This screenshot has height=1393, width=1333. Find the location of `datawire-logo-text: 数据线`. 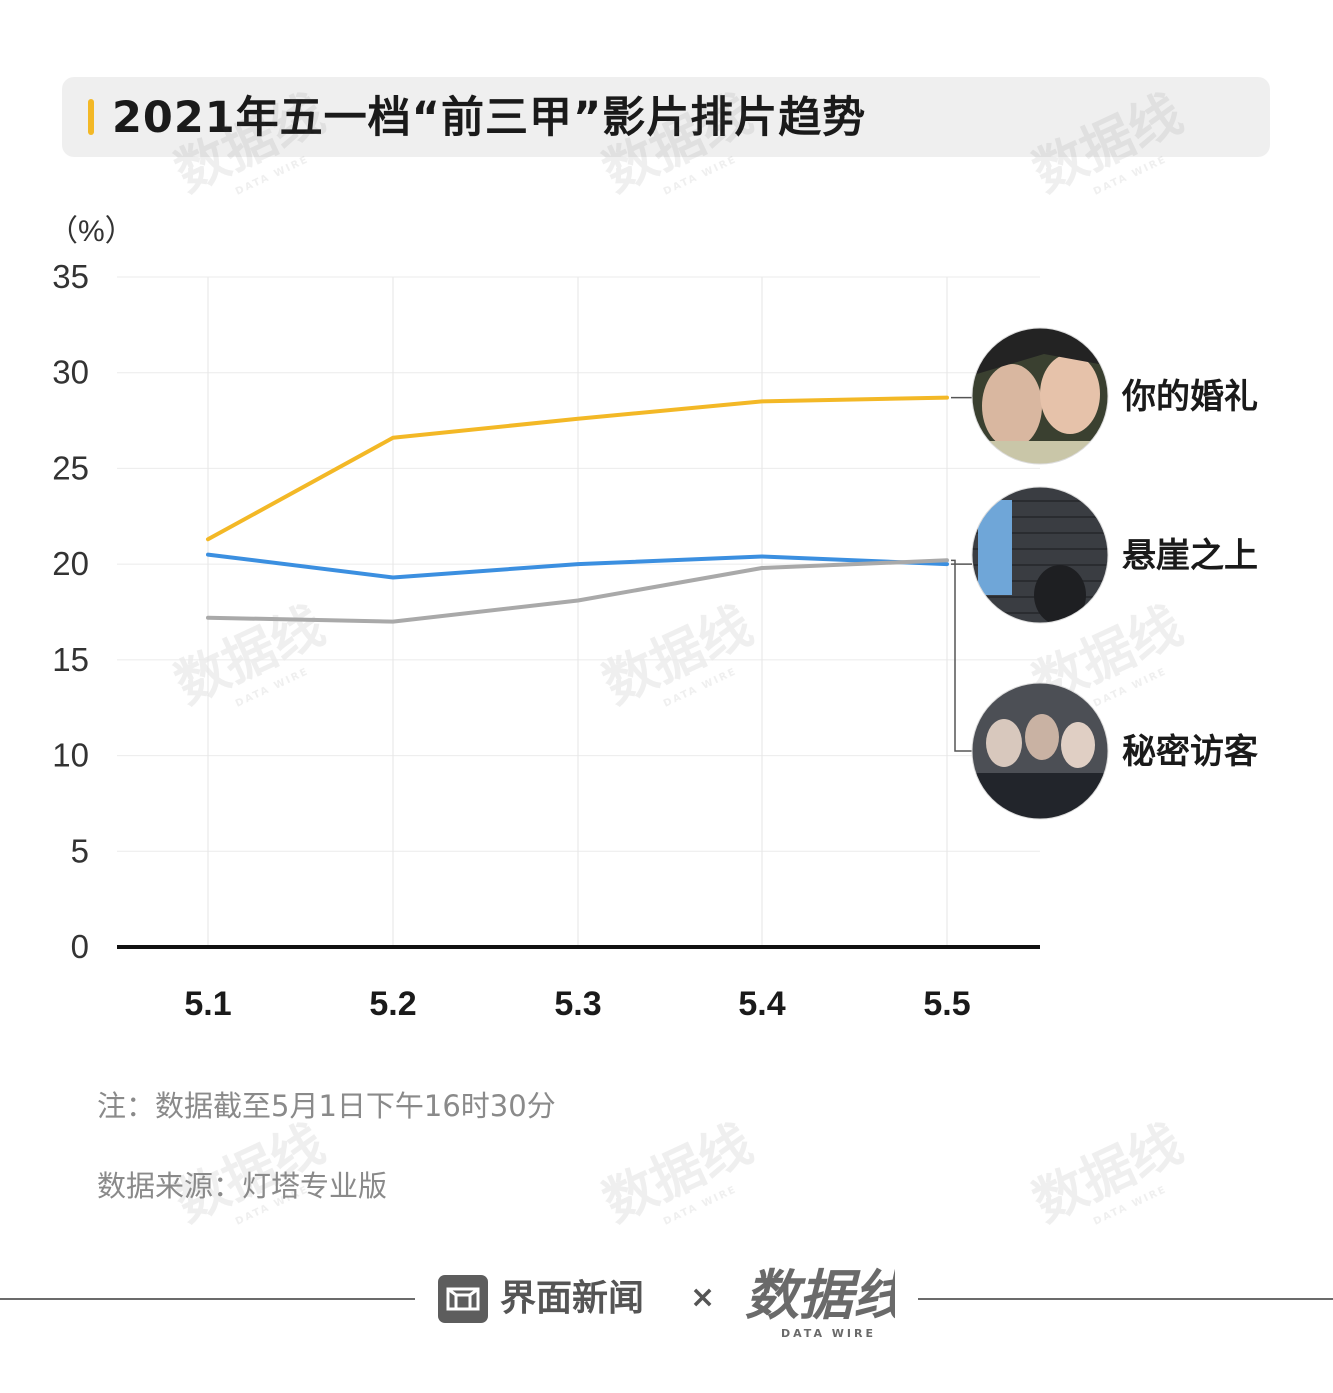

datawire-logo-text: 数据线 is located at coordinates (820, 1295).